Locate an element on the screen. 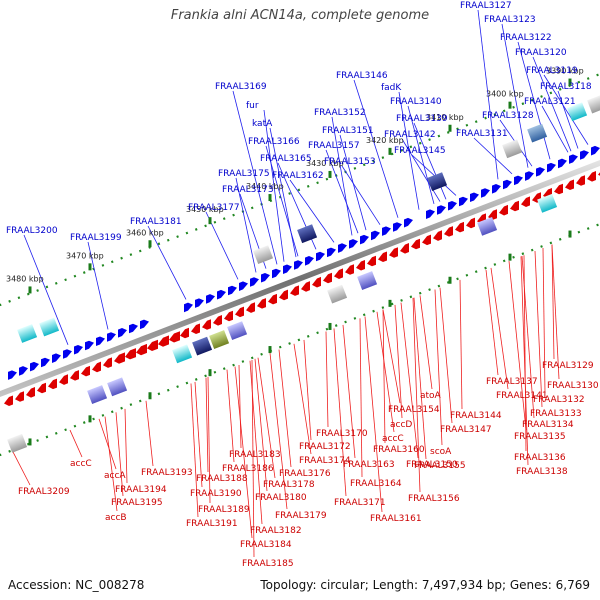 This screenshot has height=600, width=600. forward-gene-label: FRAAL3173 is located at coordinates (248, 190).